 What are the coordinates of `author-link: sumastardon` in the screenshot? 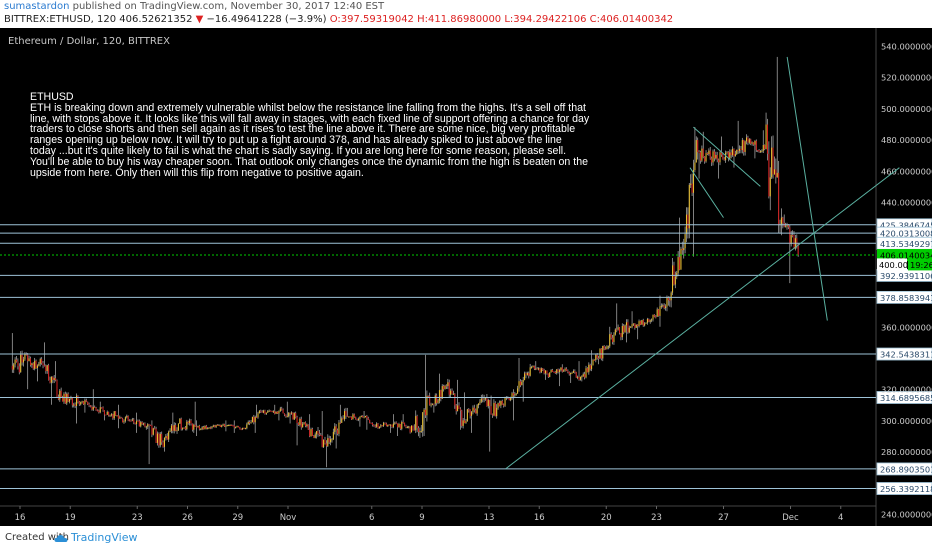 It's located at (37, 6).